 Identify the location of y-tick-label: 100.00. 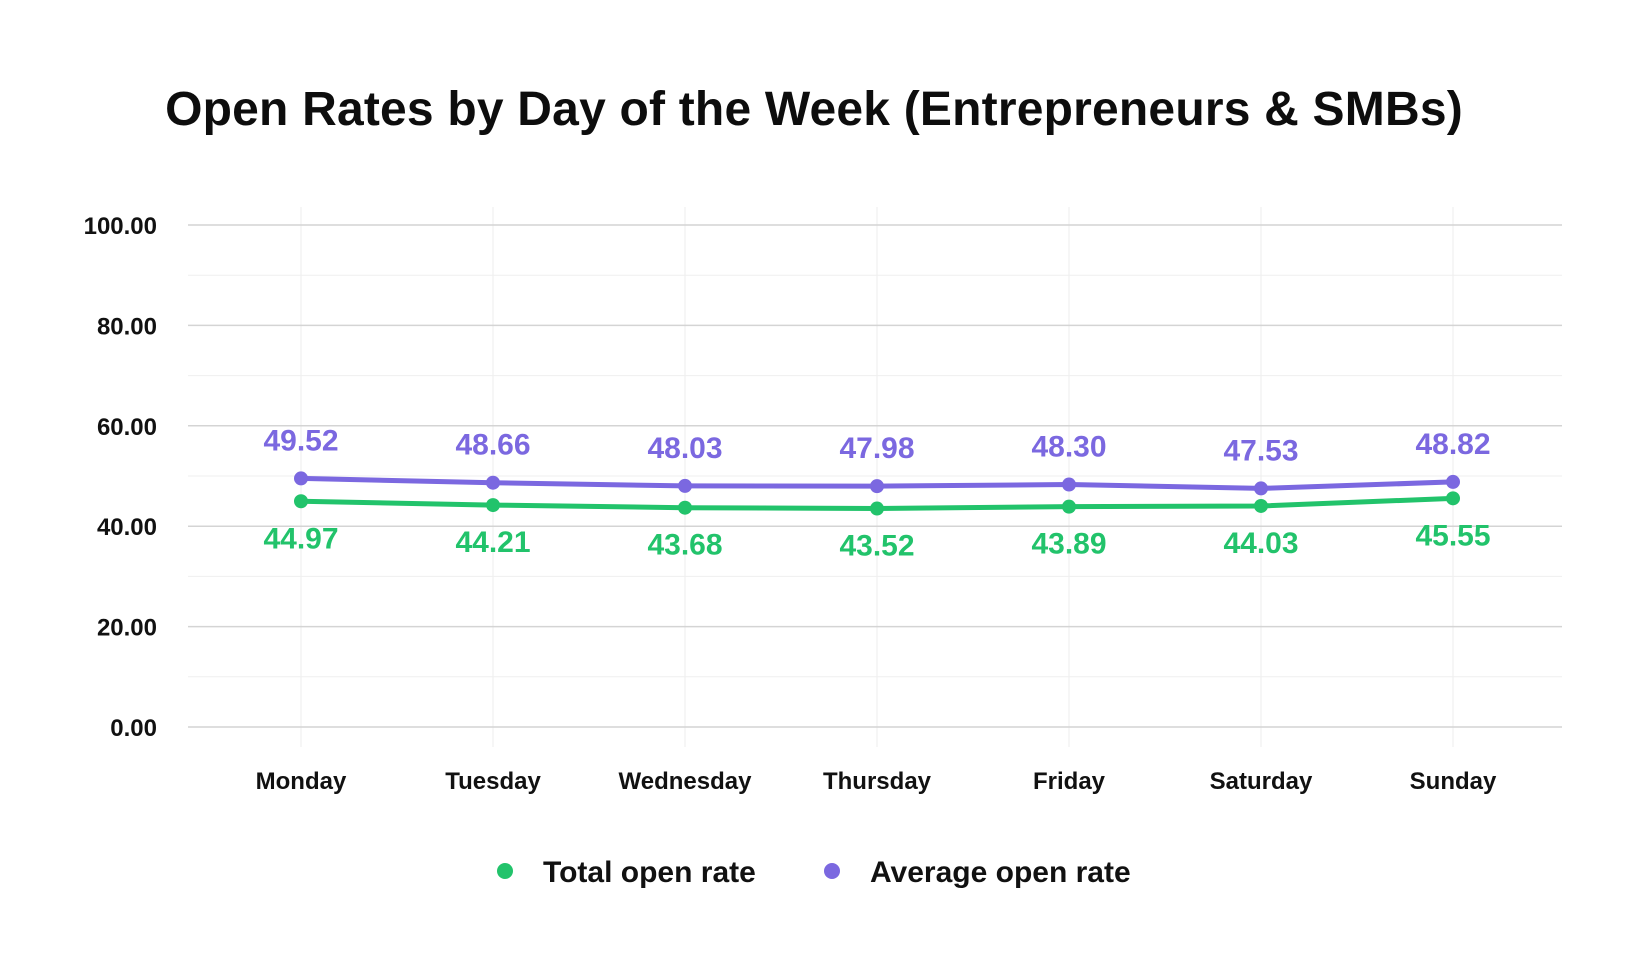
(120, 226).